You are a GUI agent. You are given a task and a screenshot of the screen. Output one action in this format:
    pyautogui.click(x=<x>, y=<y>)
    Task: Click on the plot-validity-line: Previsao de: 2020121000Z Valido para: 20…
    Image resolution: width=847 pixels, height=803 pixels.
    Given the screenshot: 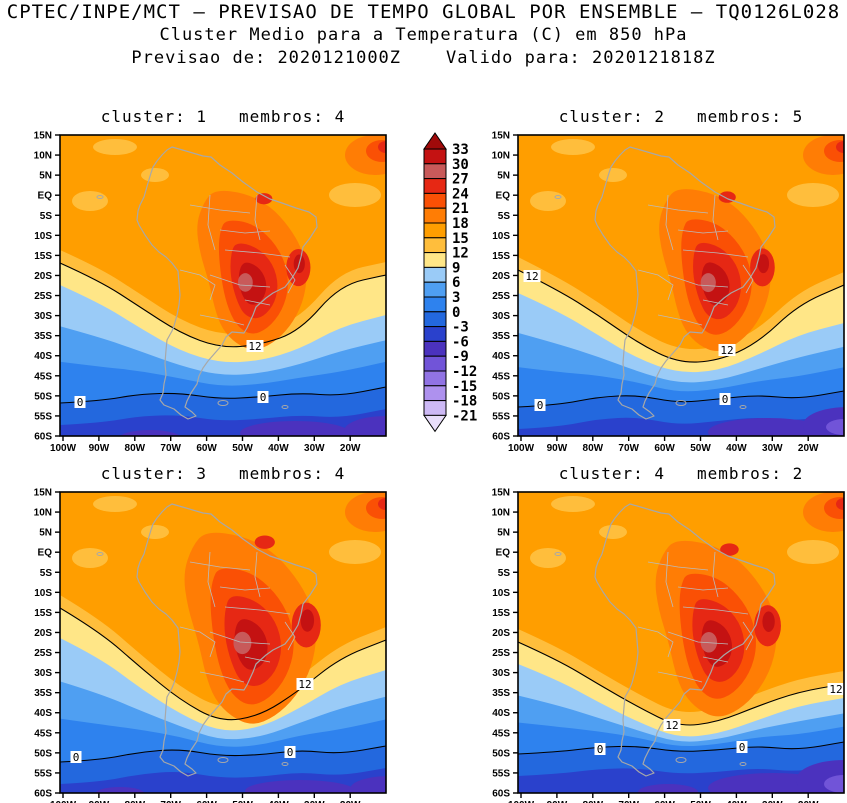 What is the action you would take?
    pyautogui.click(x=423, y=58)
    